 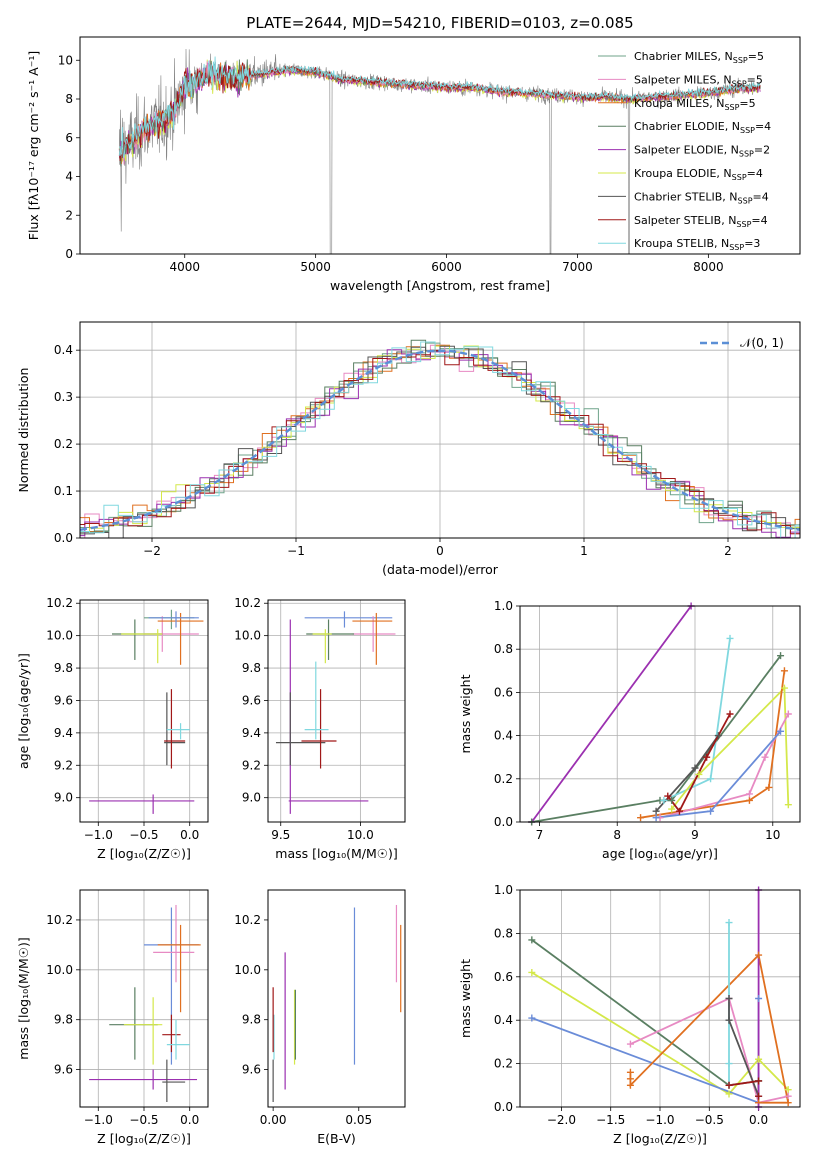 I want to click on x-tick-label: 7000, so click(x=577, y=267).